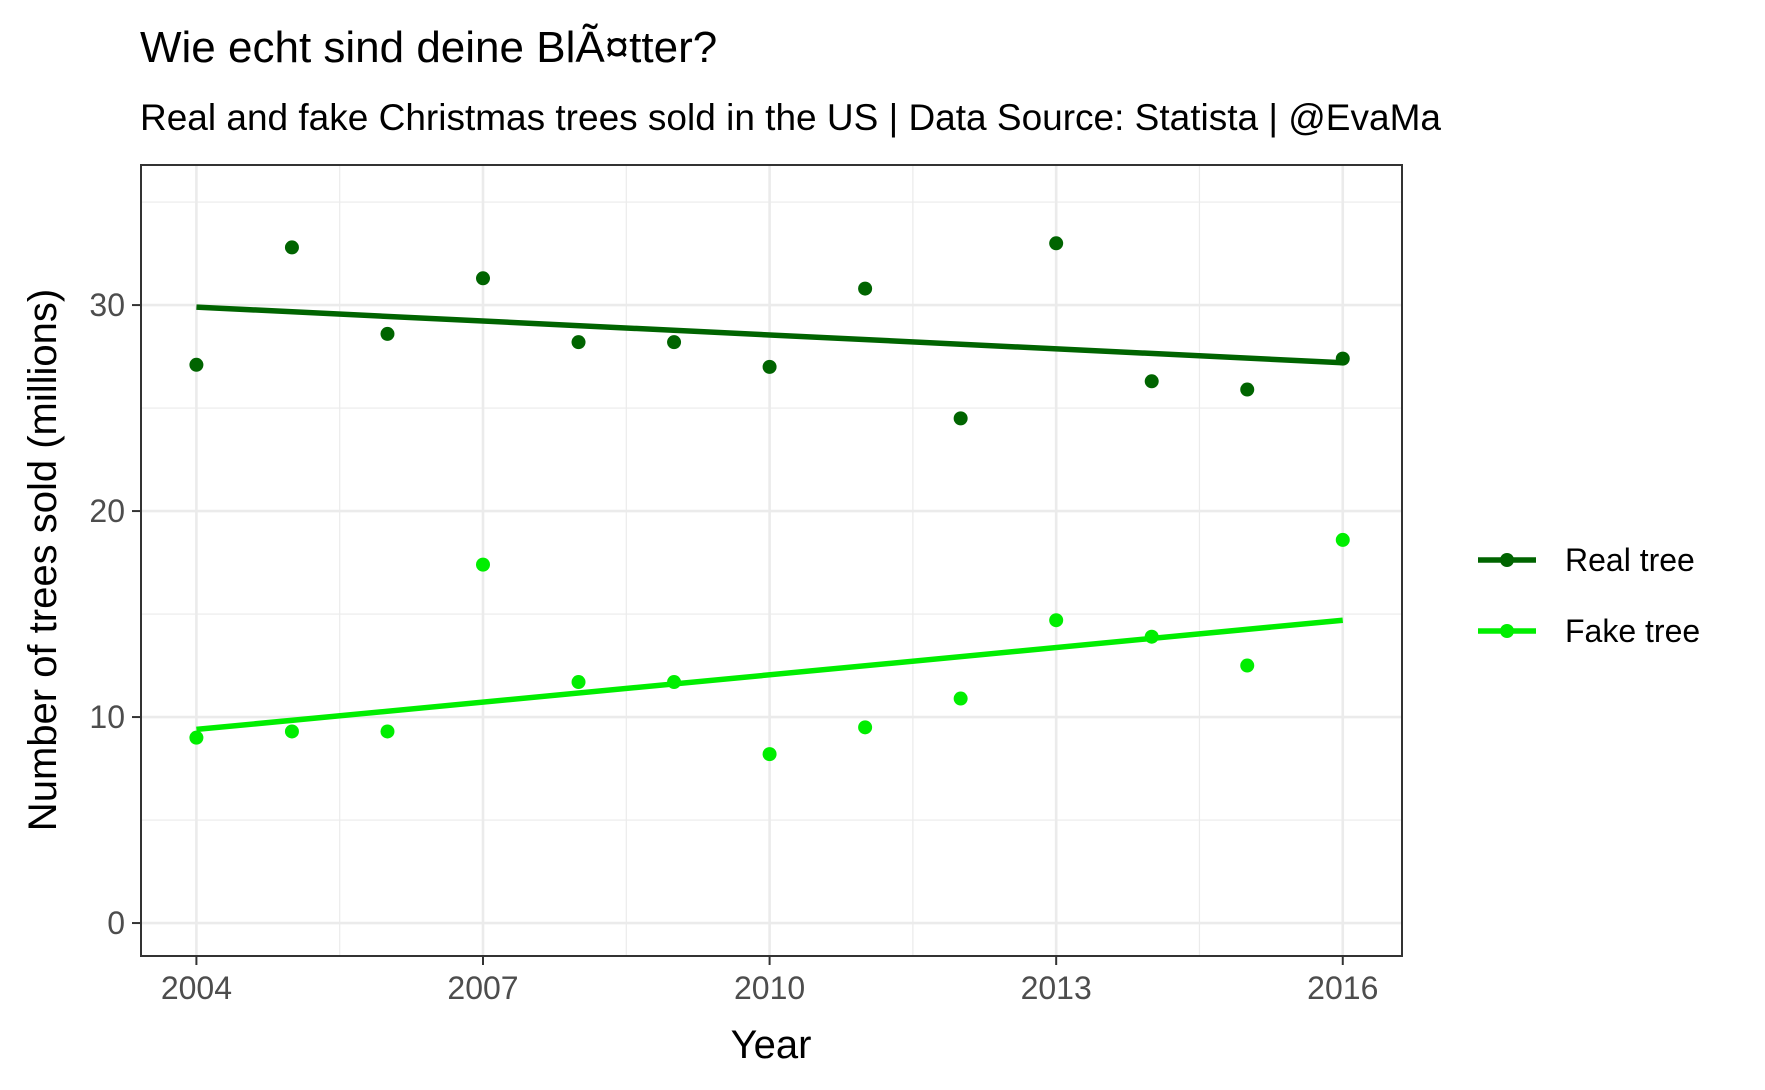  Describe the element at coordinates (1589, 595) in the screenshot. I see `legend: Real tree Fake tree` at that location.